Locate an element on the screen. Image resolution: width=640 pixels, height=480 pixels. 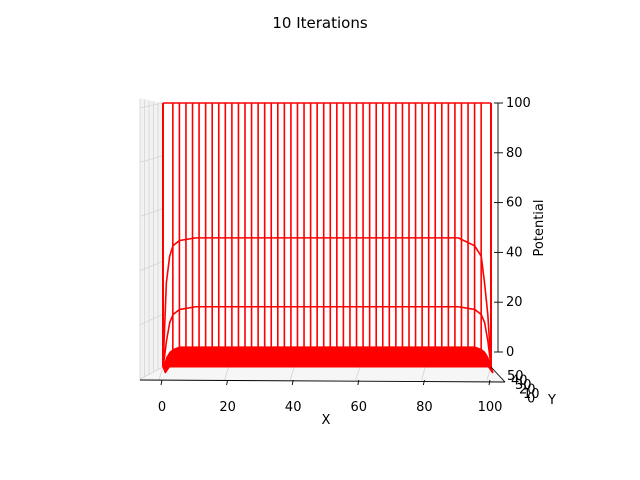
x-tick-label: 40 is located at coordinates (293, 407).